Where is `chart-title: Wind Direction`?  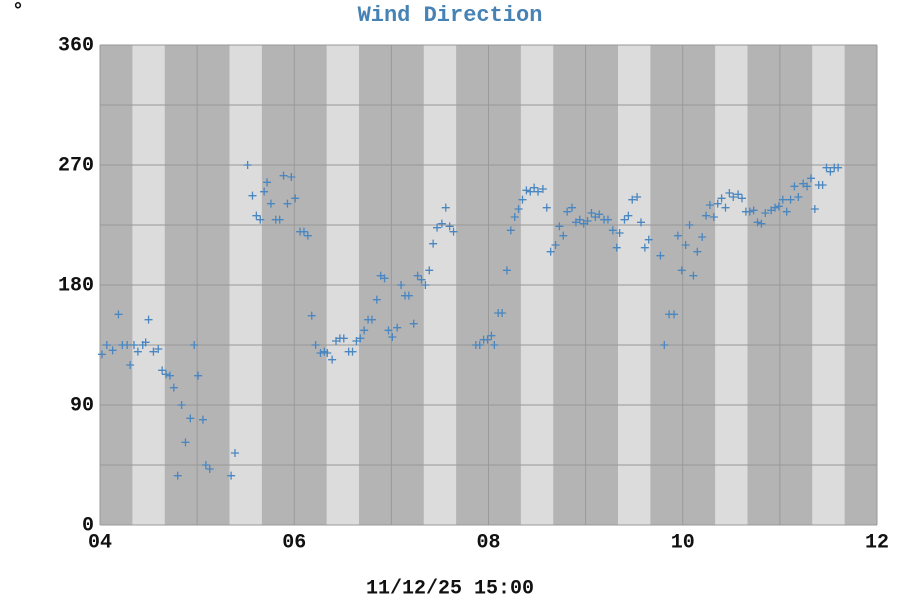 chart-title: Wind Direction is located at coordinates (450, 15).